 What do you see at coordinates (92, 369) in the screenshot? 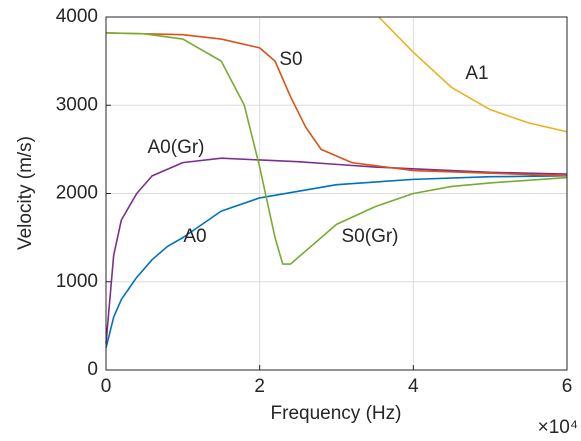
I see `y-tick-label: 0` at bounding box center [92, 369].